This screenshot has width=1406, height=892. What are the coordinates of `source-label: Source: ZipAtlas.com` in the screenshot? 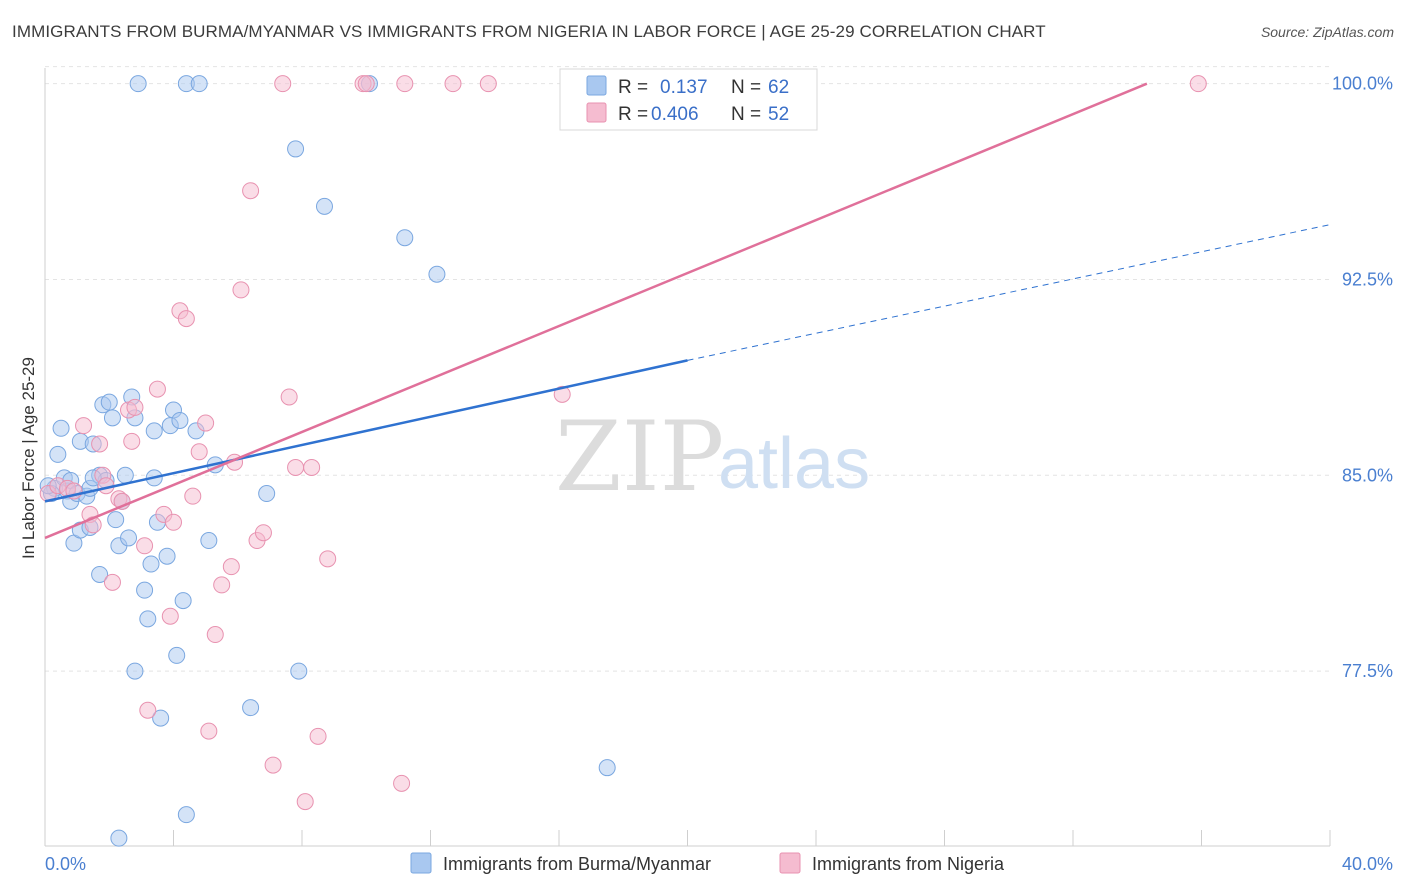 It's located at (1327, 32).